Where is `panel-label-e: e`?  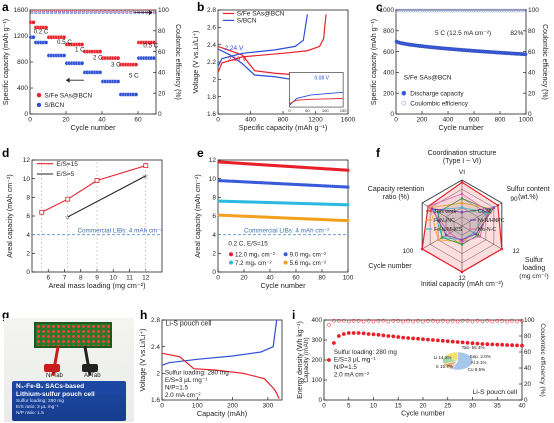 panel-label-e: e is located at coordinates (200, 153).